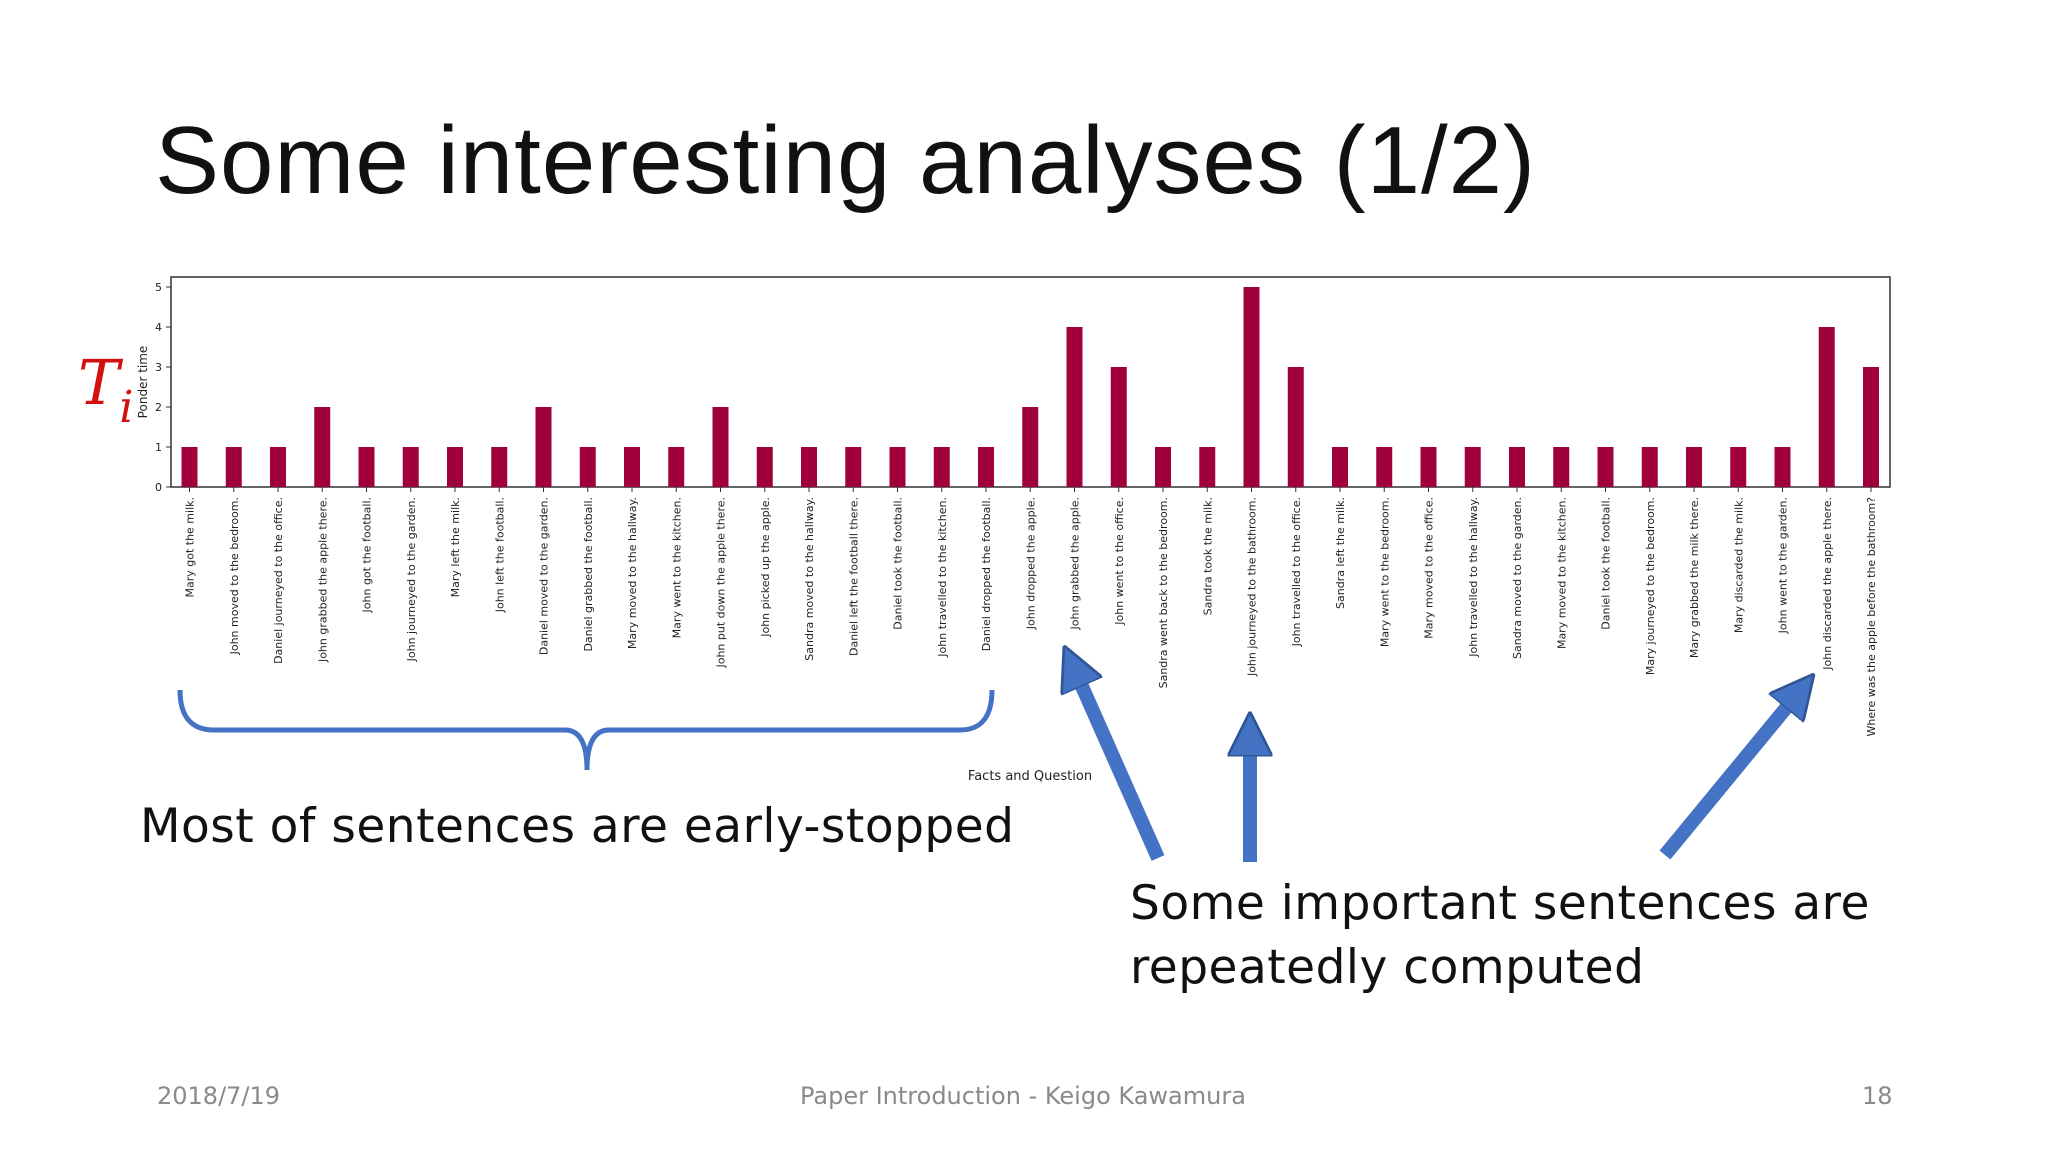 Image resolution: width=2048 pixels, height=1152 pixels. What do you see at coordinates (853, 576) in the screenshot?
I see `x-tick-label: Daniel left the football there.` at bounding box center [853, 576].